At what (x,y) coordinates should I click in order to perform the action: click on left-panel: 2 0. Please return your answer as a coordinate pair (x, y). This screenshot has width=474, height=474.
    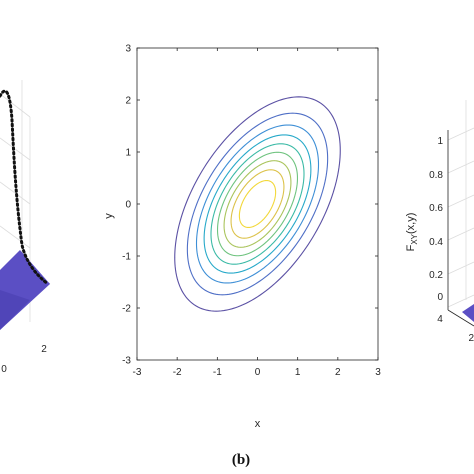
    Looking at the image, I should click on (25, 227).